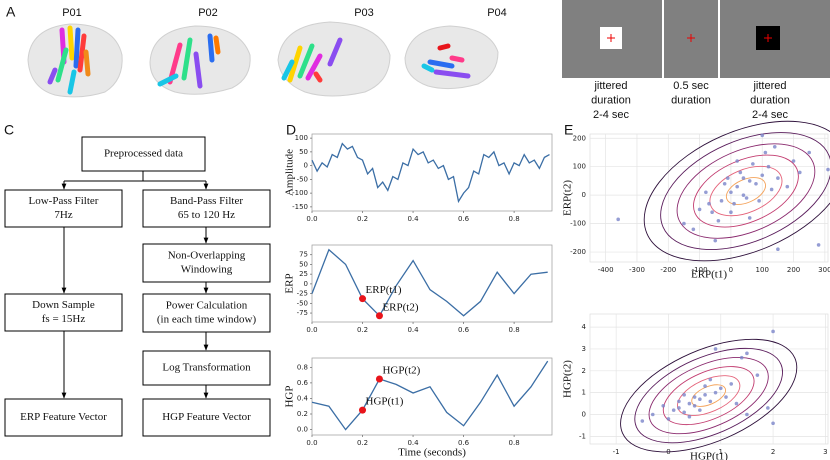 The height and width of the screenshot is (460, 830). I want to click on line, so click(430, 173).